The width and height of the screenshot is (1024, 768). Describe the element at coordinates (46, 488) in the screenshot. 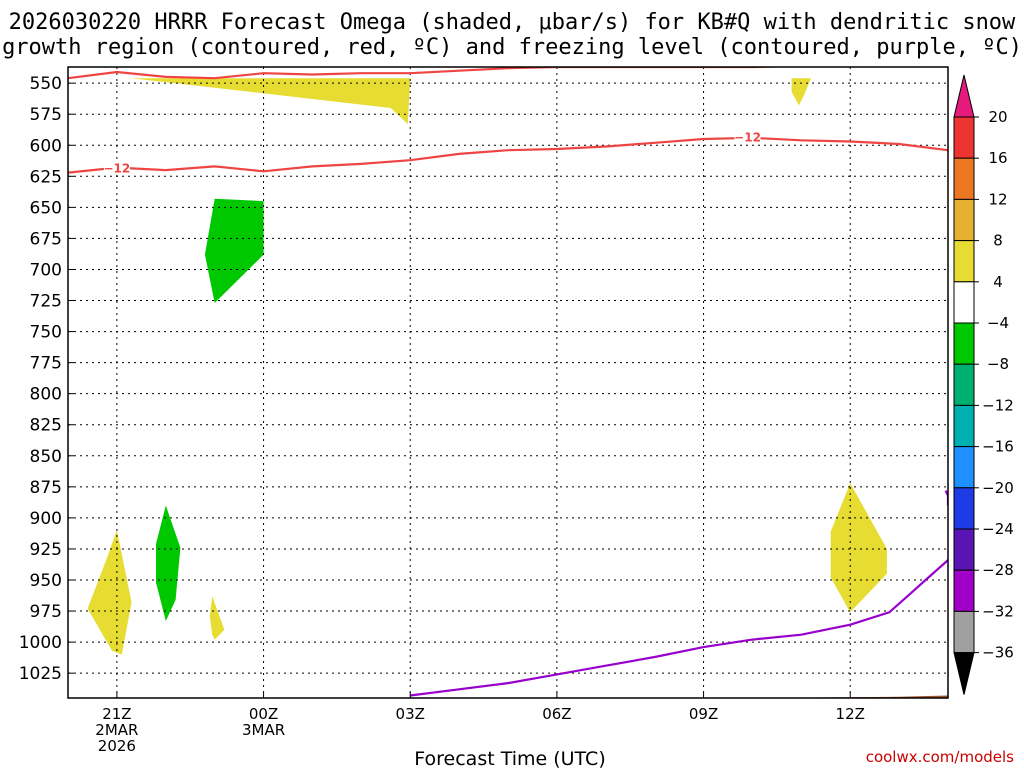

I see `ytick-label-875: 875` at that location.